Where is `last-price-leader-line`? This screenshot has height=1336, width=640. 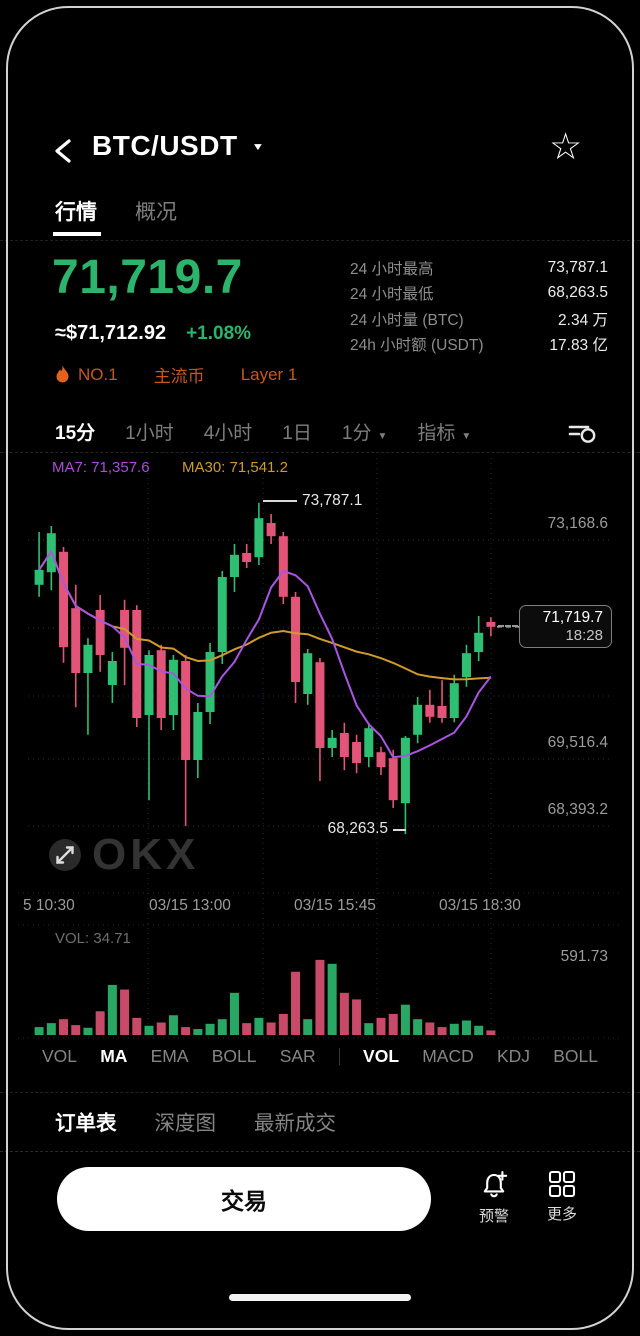
last-price-leader-line is located at coordinates (508, 626).